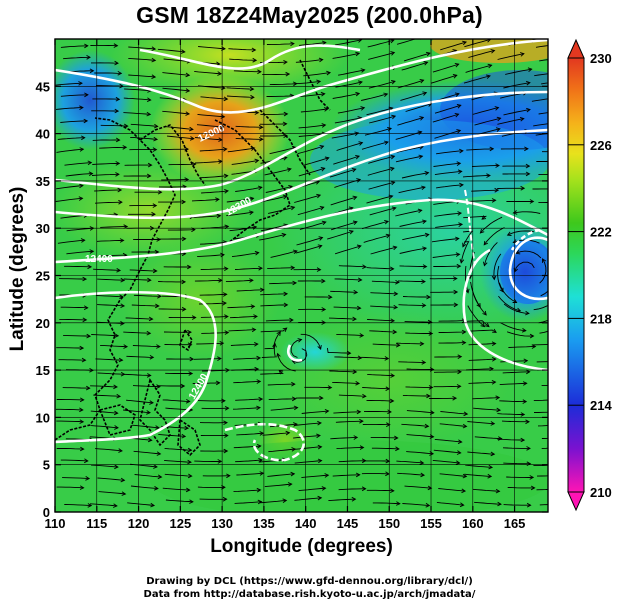  Describe the element at coordinates (99, 259) in the screenshot. I see `contour-label: 12400` at that location.